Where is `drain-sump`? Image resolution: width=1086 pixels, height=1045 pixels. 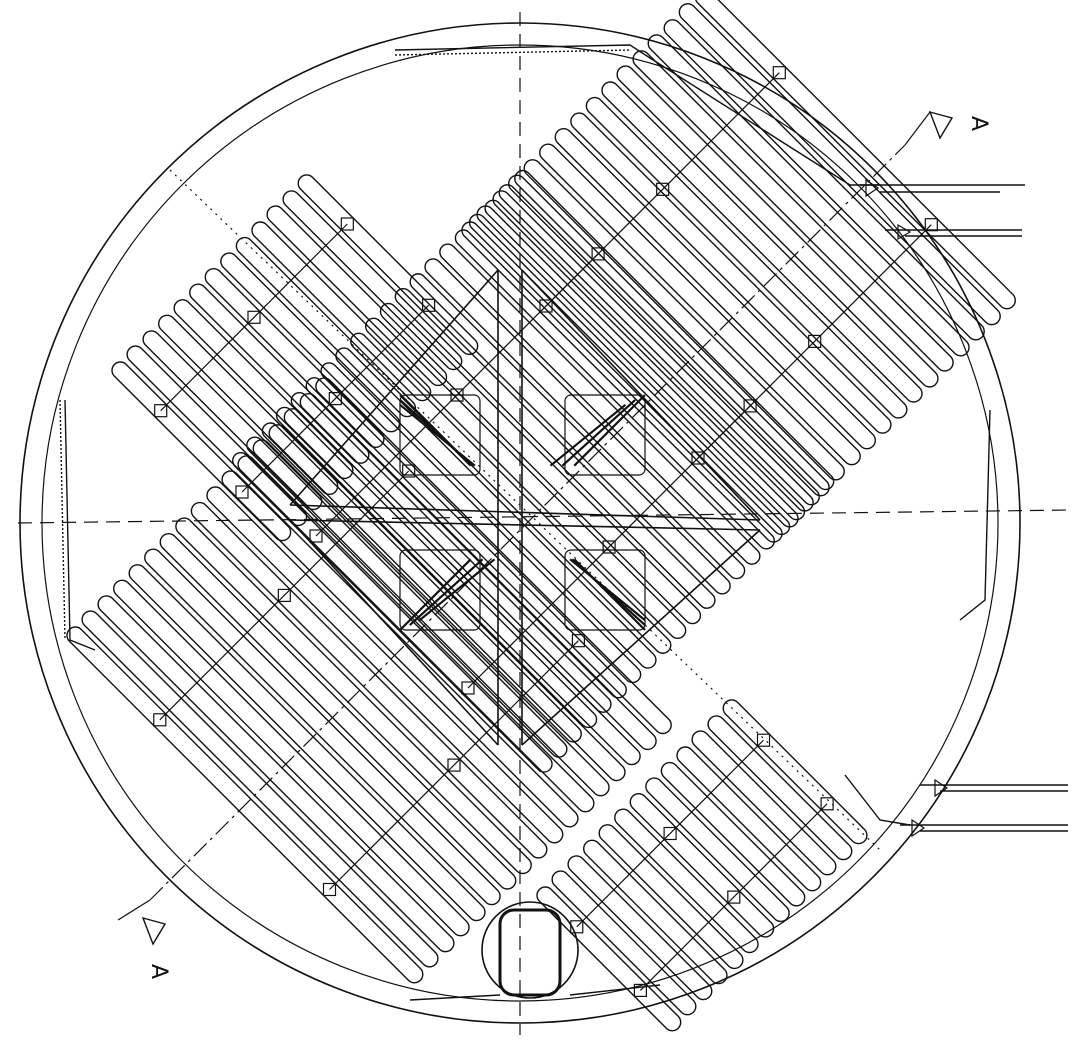 drain-sump is located at coordinates (530, 950).